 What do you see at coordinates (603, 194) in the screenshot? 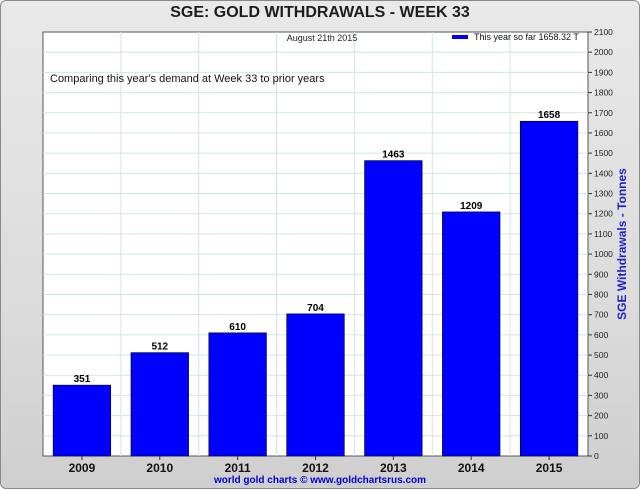
I see `y-tick-label: 1300` at bounding box center [603, 194].